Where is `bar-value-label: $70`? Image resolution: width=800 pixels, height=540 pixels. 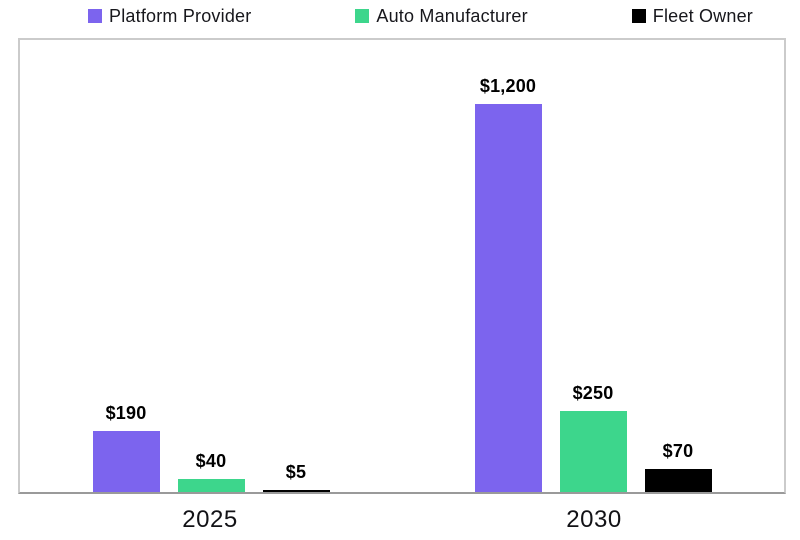 bar-value-label: $70 is located at coordinates (678, 451).